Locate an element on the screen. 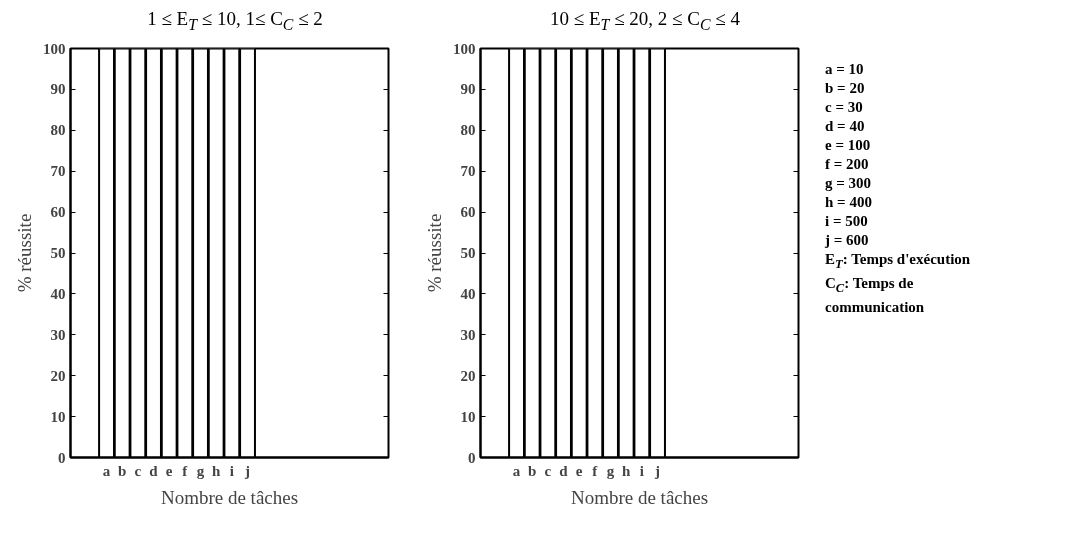  text: E$_{T}$: Temps d'exécution is located at coordinates (898, 261).